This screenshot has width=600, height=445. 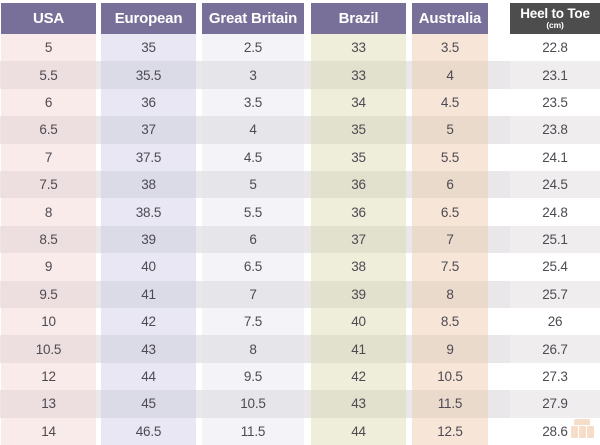 I want to click on table-cell: 27.9, so click(x=555, y=404).